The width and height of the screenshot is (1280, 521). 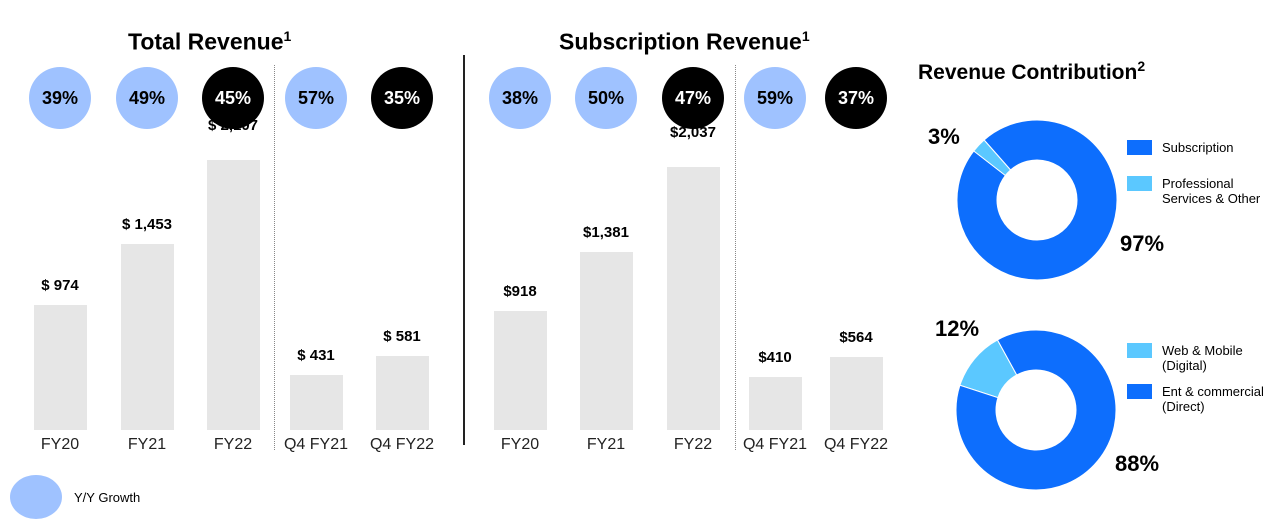 I want to click on bar-value-label: $ 1,453, so click(x=147, y=224).